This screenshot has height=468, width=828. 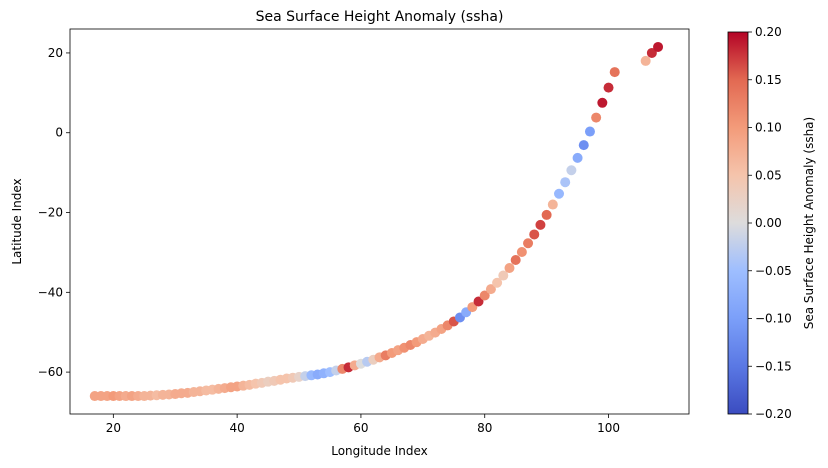 What do you see at coordinates (360, 428) in the screenshot?
I see `x-tick-label: 60` at bounding box center [360, 428].